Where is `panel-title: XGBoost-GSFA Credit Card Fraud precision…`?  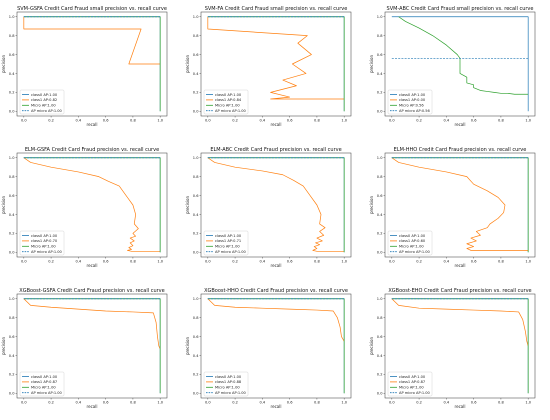 panel-title: XGBoost-GSFA Credit Card Fraud precision… is located at coordinates (91, 291).